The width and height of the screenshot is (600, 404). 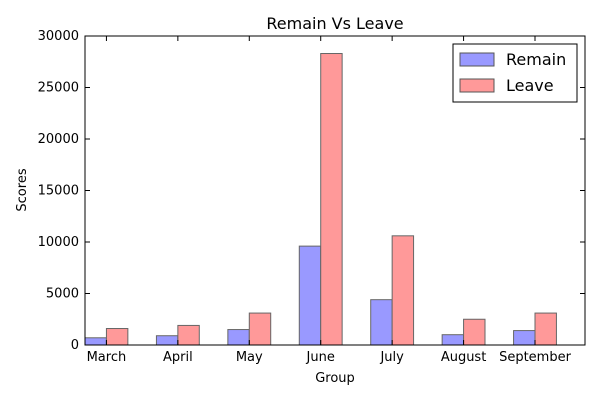 What do you see at coordinates (535, 357) in the screenshot?
I see `x-tick-label-september: September` at bounding box center [535, 357].